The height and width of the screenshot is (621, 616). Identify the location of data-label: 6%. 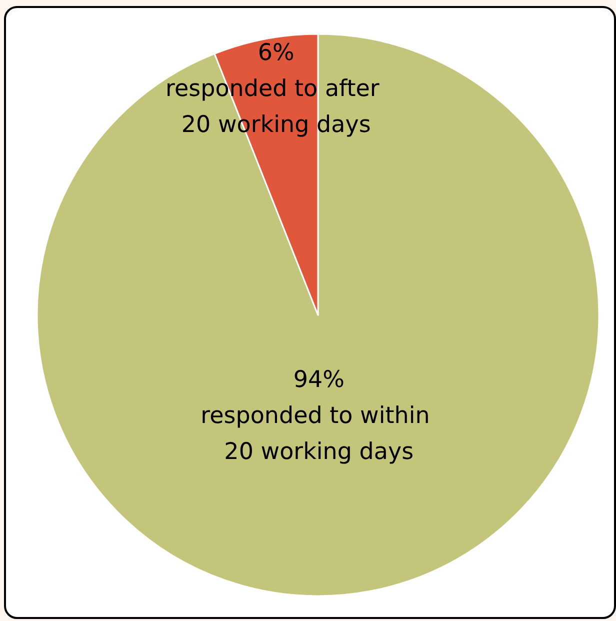
(276, 53).